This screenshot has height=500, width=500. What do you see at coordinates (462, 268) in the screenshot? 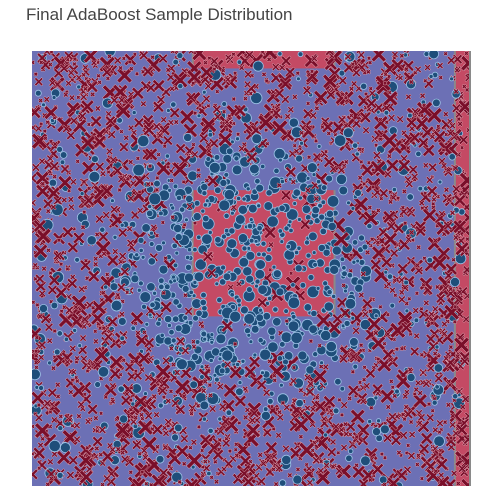
I see `region-positive` at bounding box center [462, 268].